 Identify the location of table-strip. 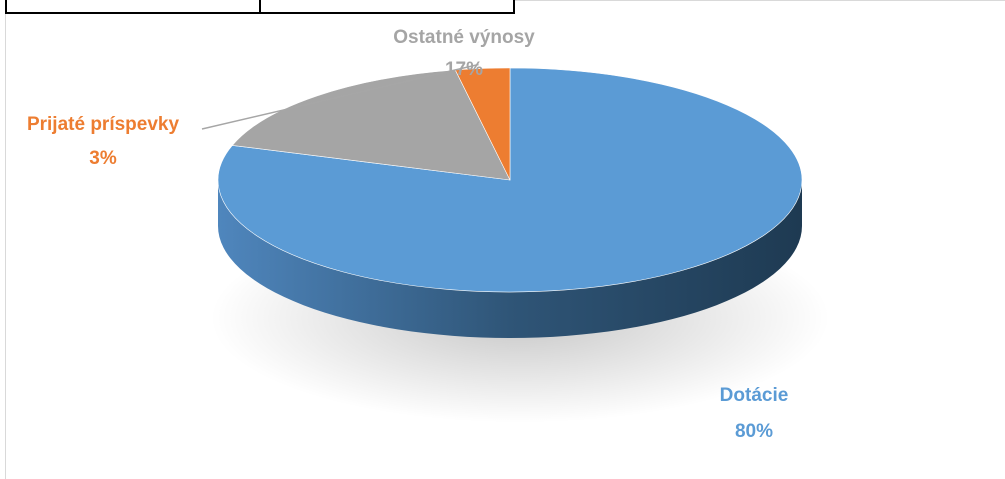
(260, 7).